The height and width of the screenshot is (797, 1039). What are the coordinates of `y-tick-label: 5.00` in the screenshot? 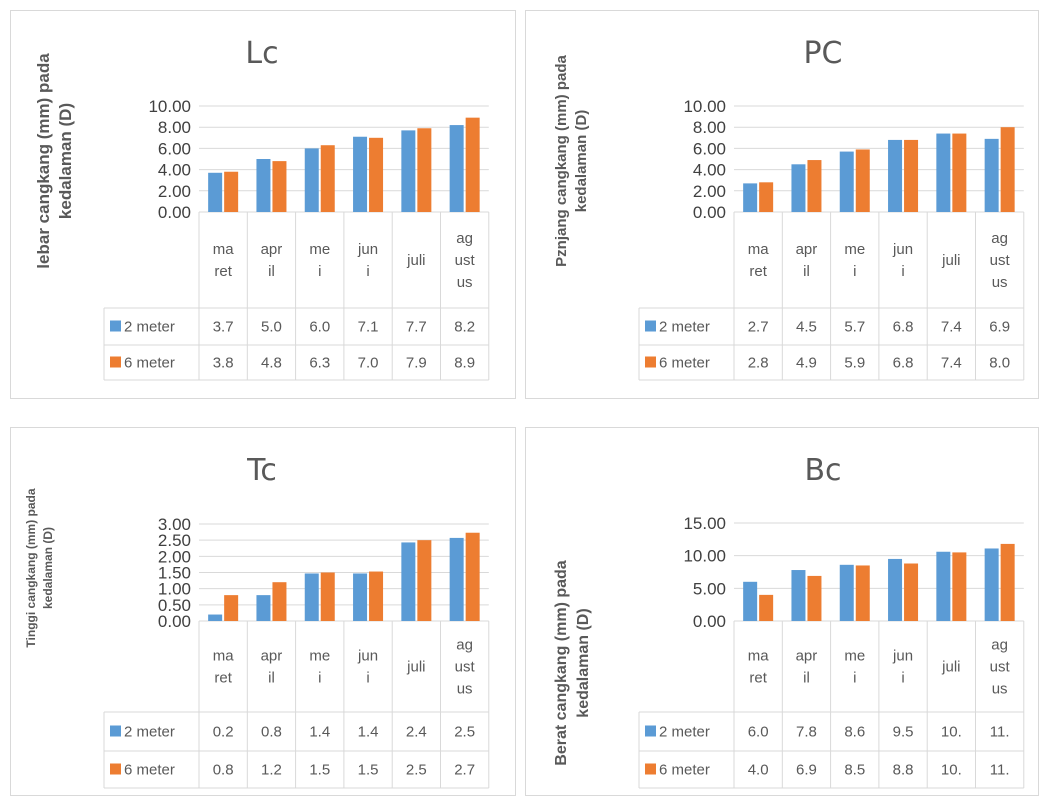 It's located at (709, 588).